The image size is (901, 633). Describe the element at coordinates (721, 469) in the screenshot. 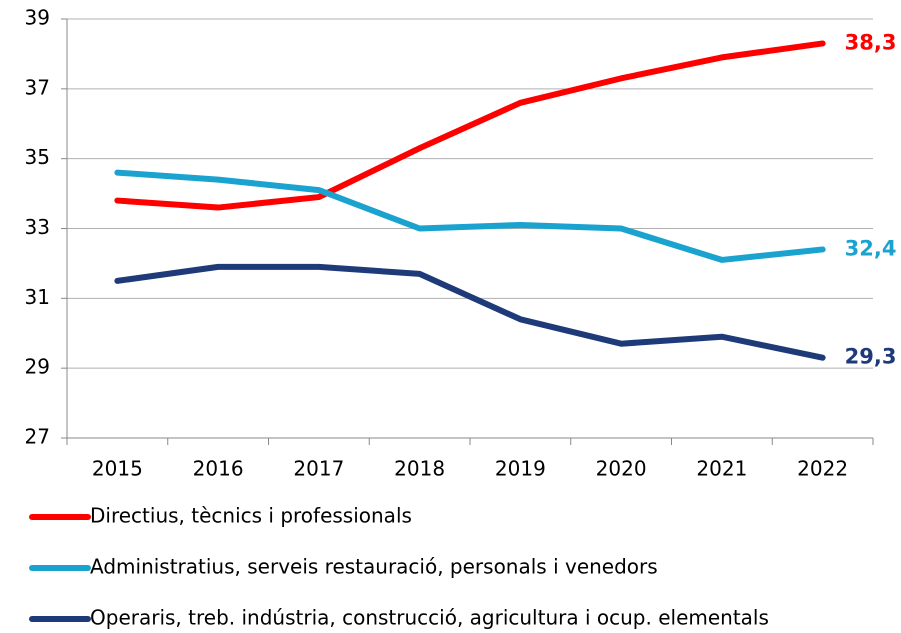

I see `x-tick-label: 2021` at that location.